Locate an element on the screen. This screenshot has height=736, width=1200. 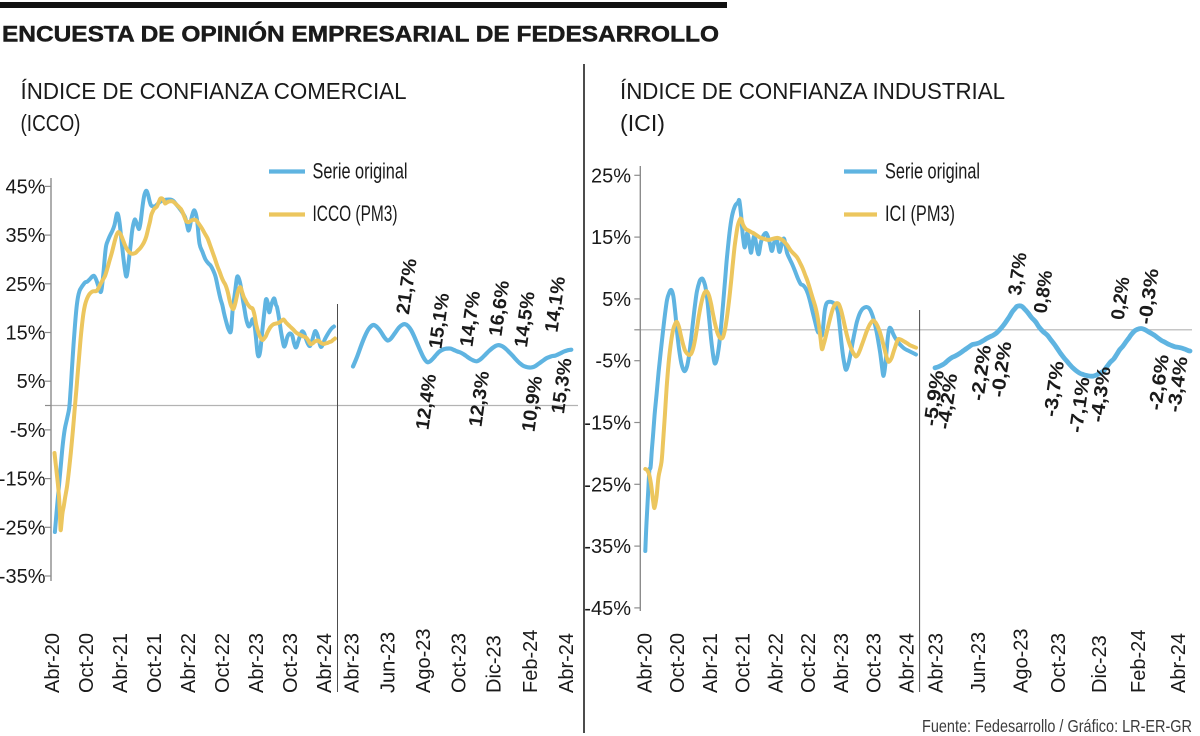
svg-text:Fuente: Fedesarrollo / Gráfico: Fuente: Fedesarrollo / Gráfico: LR-ER-GR is located at coordinates (1057, 726).